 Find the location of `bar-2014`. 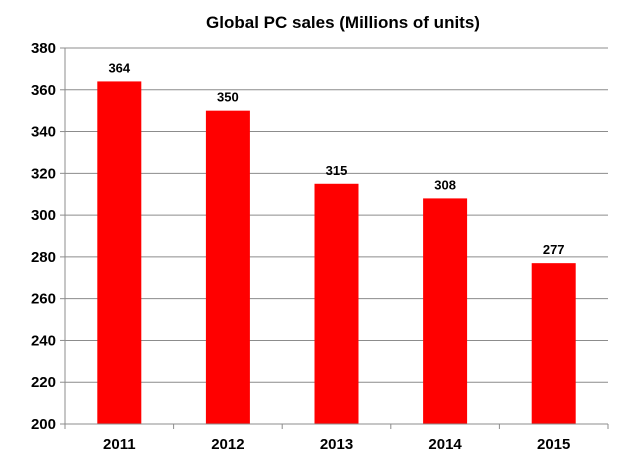

bar-2014 is located at coordinates (445, 311).